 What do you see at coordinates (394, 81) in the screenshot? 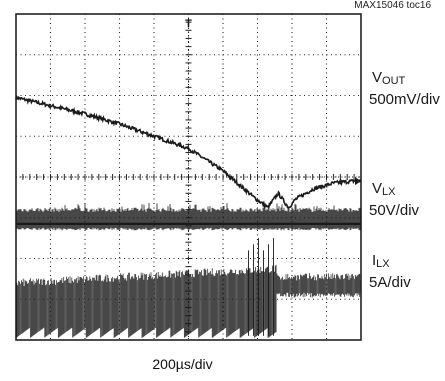
I see `vout-subscript: OUT` at bounding box center [394, 81].